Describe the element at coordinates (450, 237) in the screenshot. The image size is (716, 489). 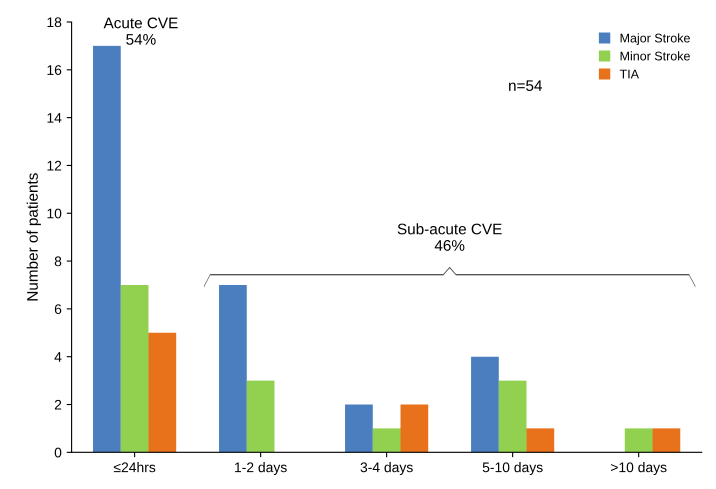
I see `annotation: Sub-acute CVE 46%` at that location.